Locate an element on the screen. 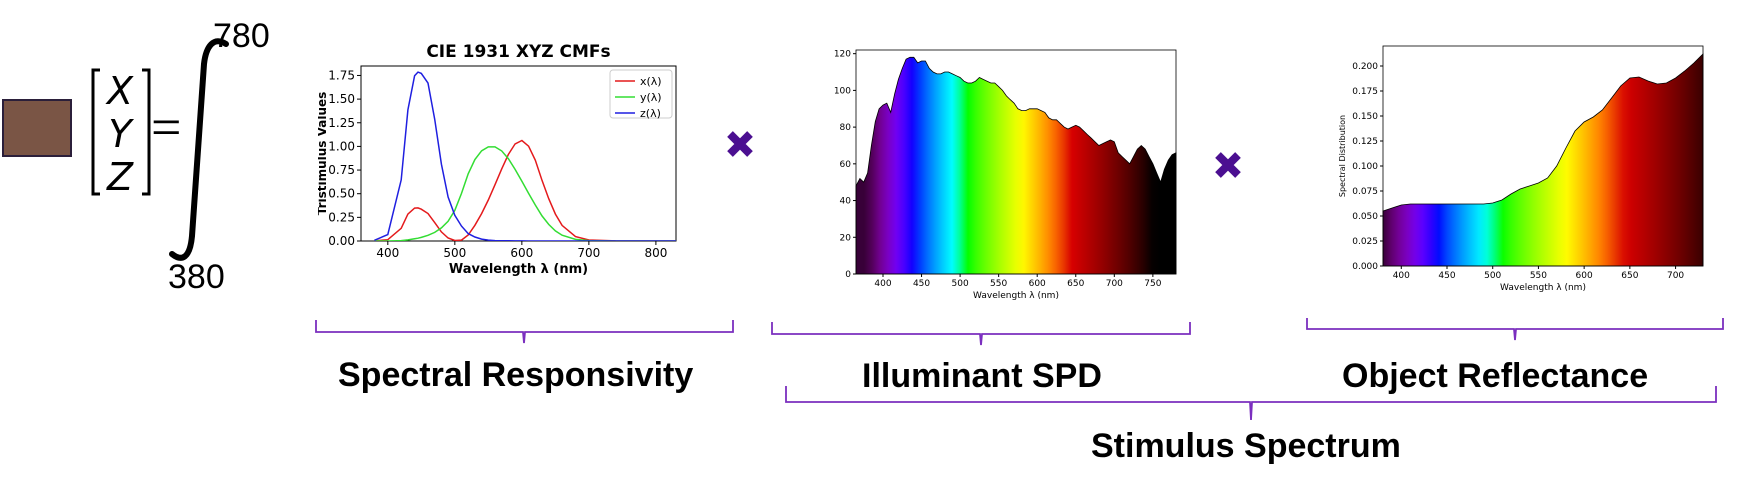  y-tick-label: 0.75 is located at coordinates (341, 170).